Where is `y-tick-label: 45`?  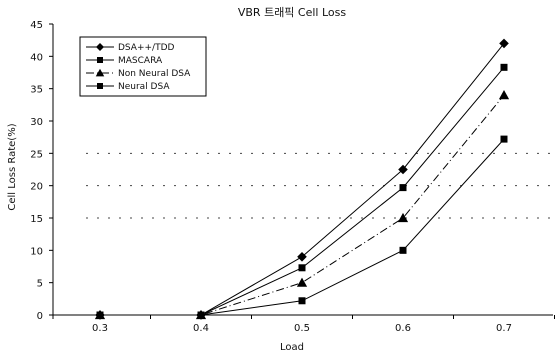 y-tick-label: 45 is located at coordinates (36, 25).